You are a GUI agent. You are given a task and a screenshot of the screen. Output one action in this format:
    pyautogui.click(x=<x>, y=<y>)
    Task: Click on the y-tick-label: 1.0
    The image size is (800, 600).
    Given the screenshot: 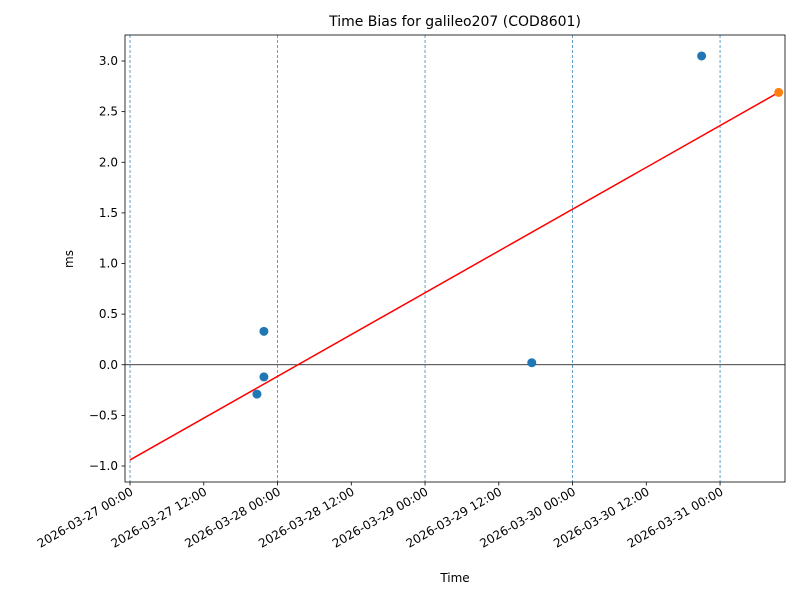 What is the action you would take?
    pyautogui.click(x=108, y=264)
    